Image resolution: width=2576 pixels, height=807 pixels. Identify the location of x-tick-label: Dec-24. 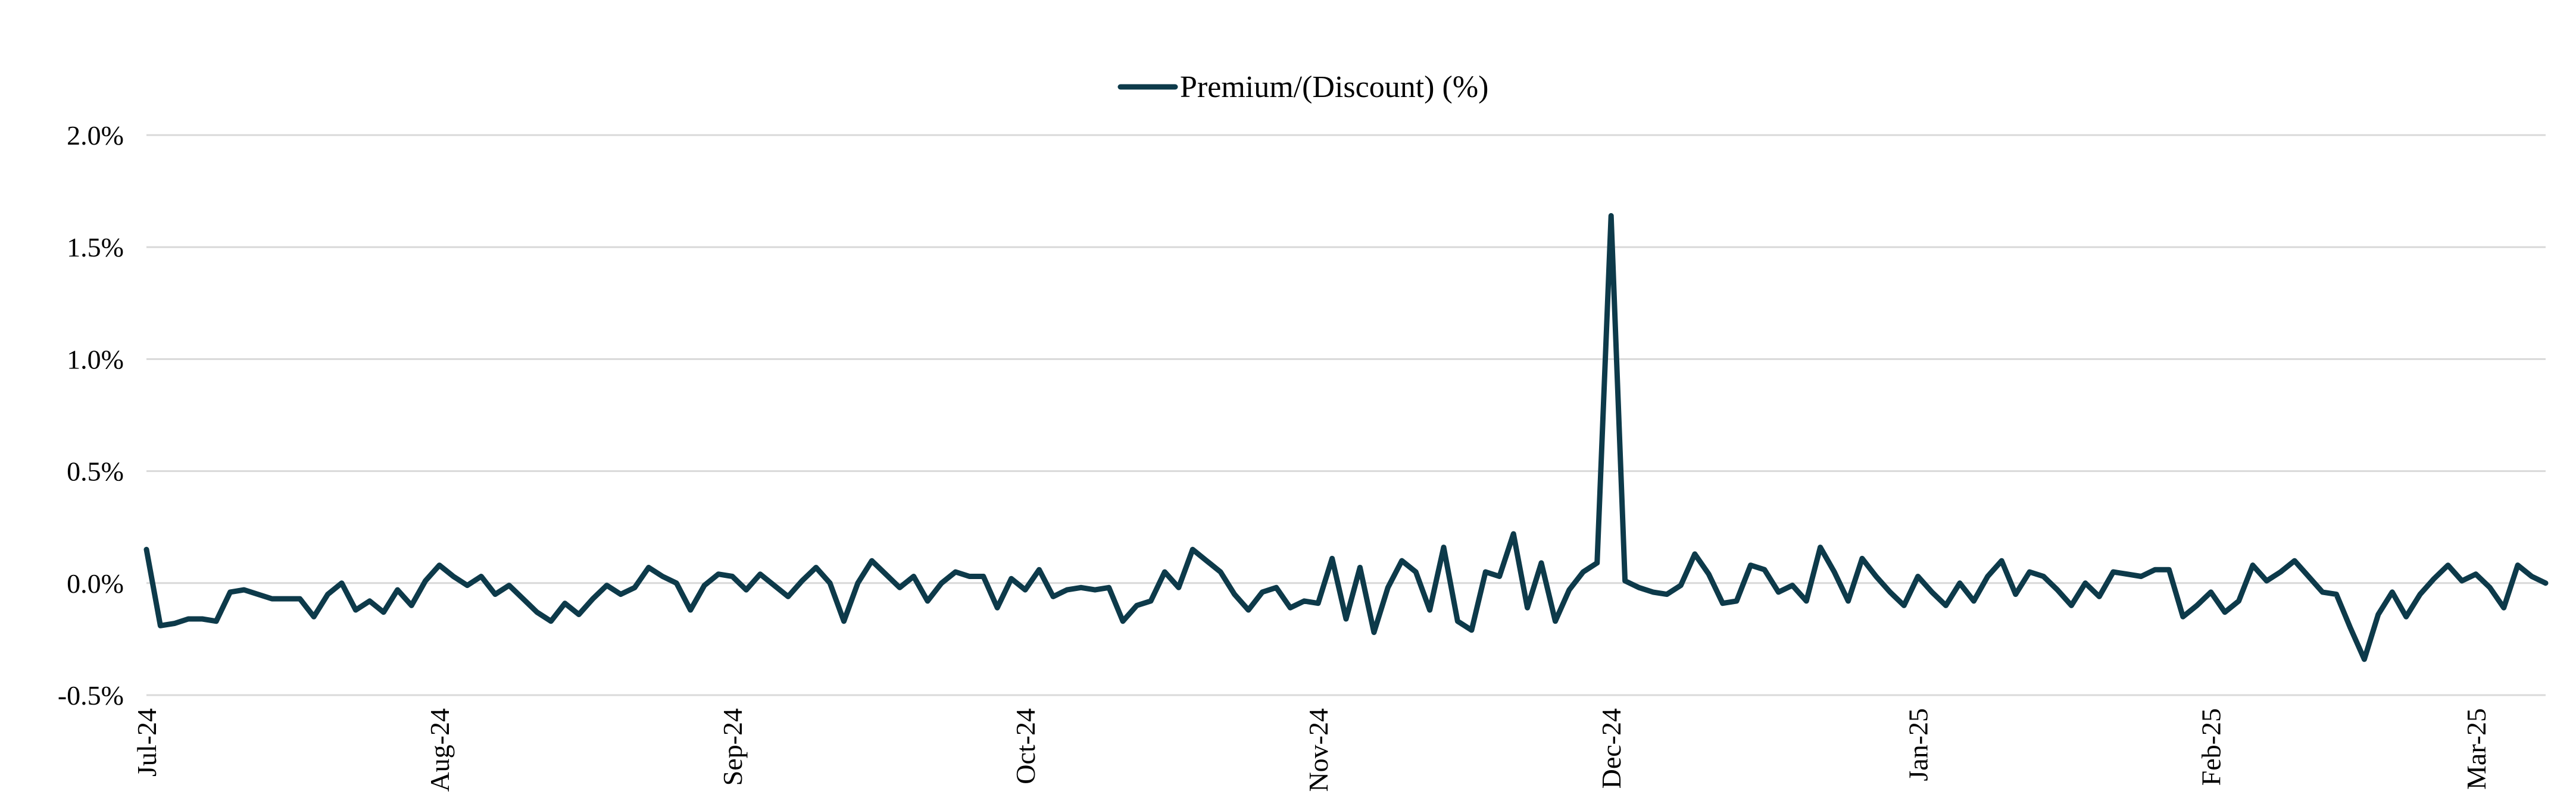
(1611, 748).